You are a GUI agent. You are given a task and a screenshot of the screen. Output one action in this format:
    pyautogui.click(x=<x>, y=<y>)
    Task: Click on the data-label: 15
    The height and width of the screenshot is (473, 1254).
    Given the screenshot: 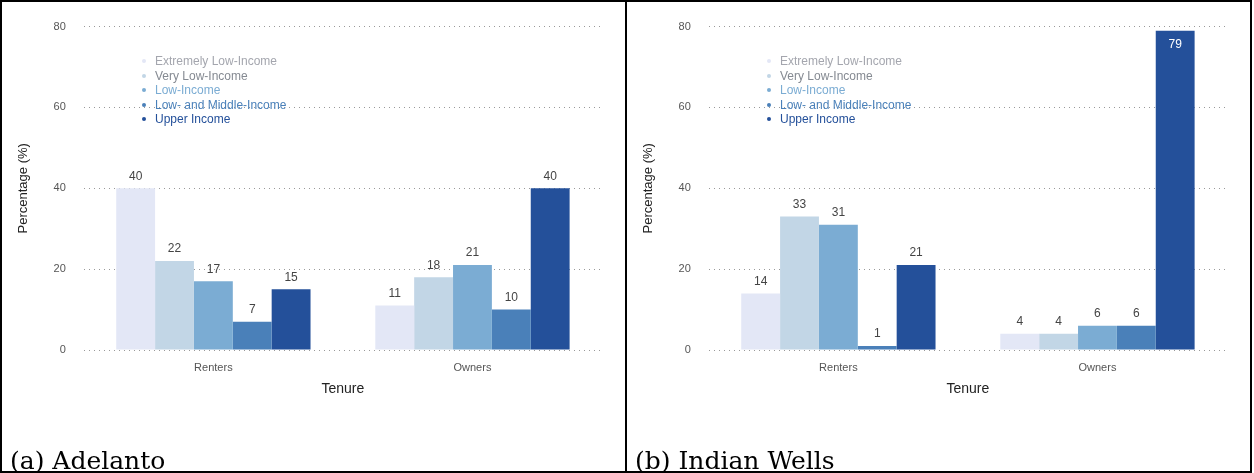 What is the action you would take?
    pyautogui.click(x=291, y=276)
    